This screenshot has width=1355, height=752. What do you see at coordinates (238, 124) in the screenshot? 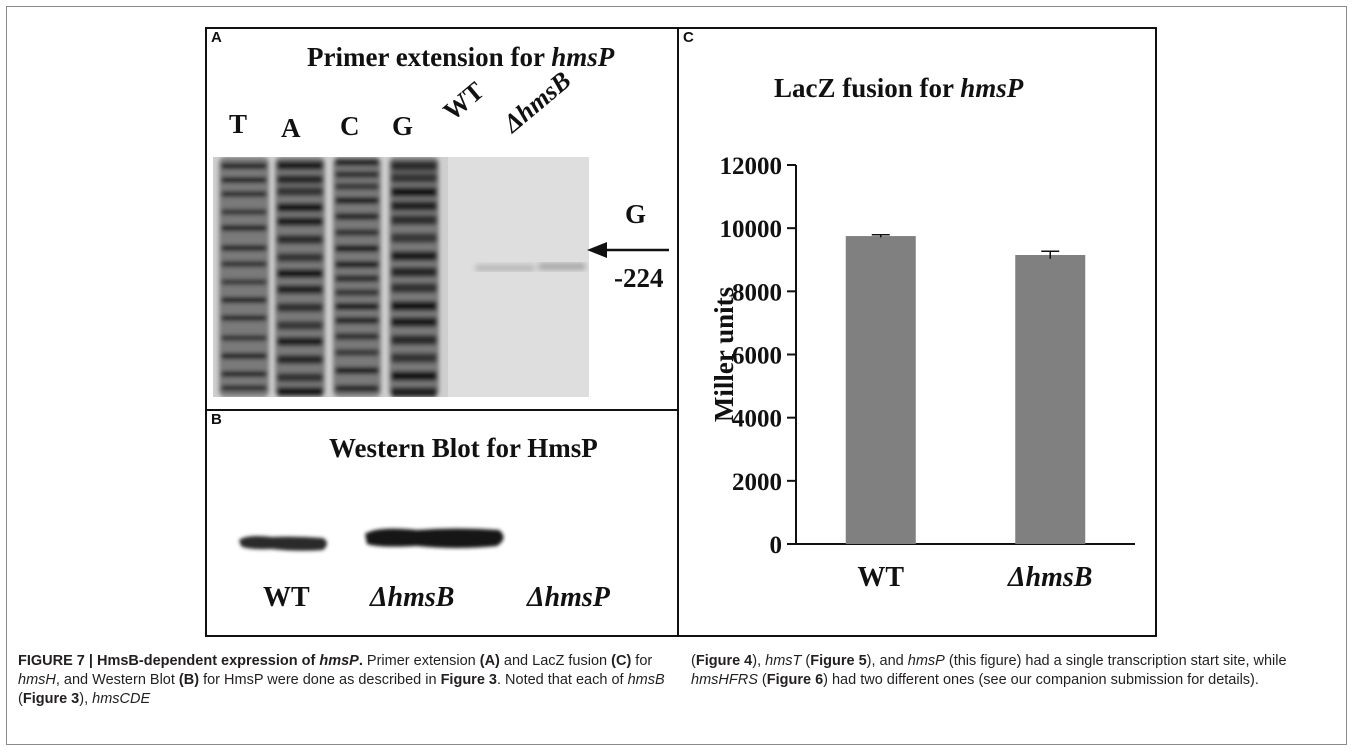
I see `lane-label-t: T` at bounding box center [238, 124].